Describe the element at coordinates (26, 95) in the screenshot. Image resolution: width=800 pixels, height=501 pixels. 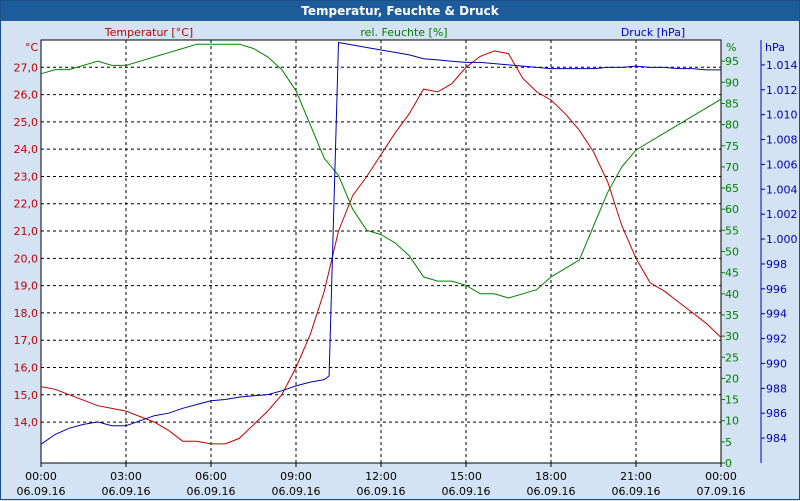
I see `temperature-tick-label: 26,0` at that location.